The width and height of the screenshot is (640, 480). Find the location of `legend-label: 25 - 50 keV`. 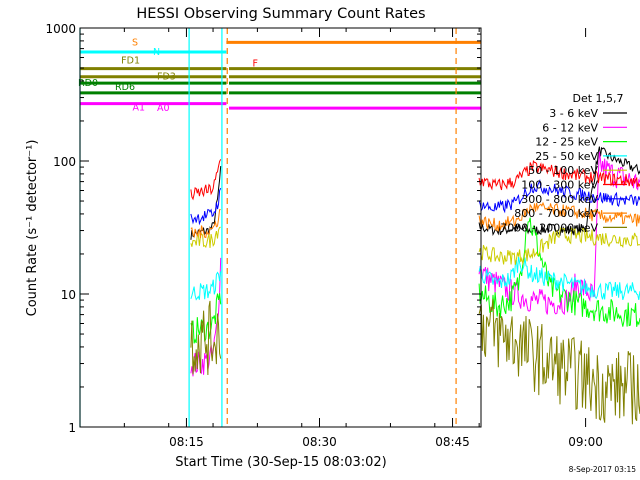

legend-label: 25 - 50 keV is located at coordinates (566, 156).